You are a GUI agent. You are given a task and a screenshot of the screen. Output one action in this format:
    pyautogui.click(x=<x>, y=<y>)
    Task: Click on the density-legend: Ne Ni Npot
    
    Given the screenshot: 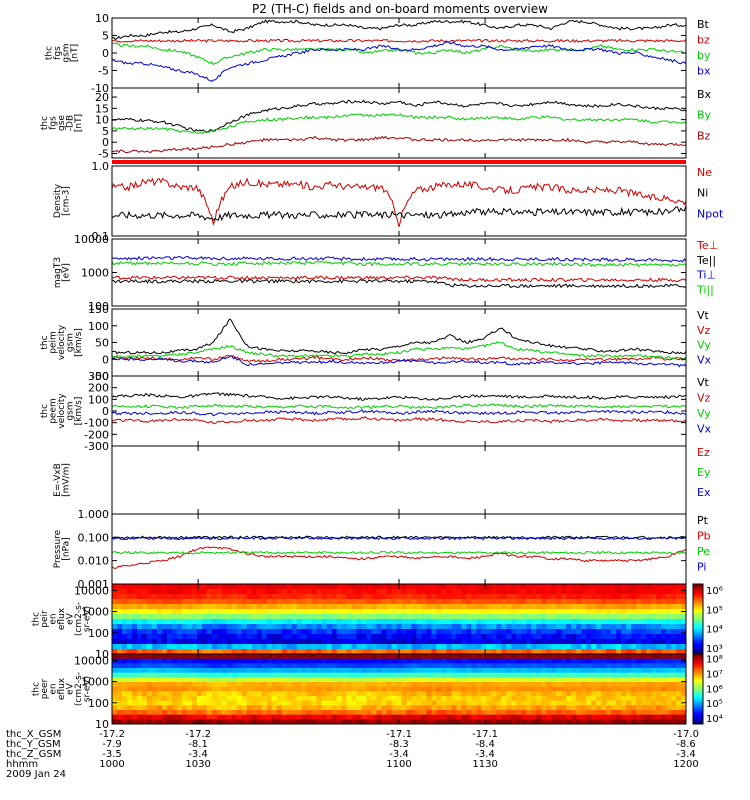 What is the action you would take?
    pyautogui.click(x=710, y=193)
    